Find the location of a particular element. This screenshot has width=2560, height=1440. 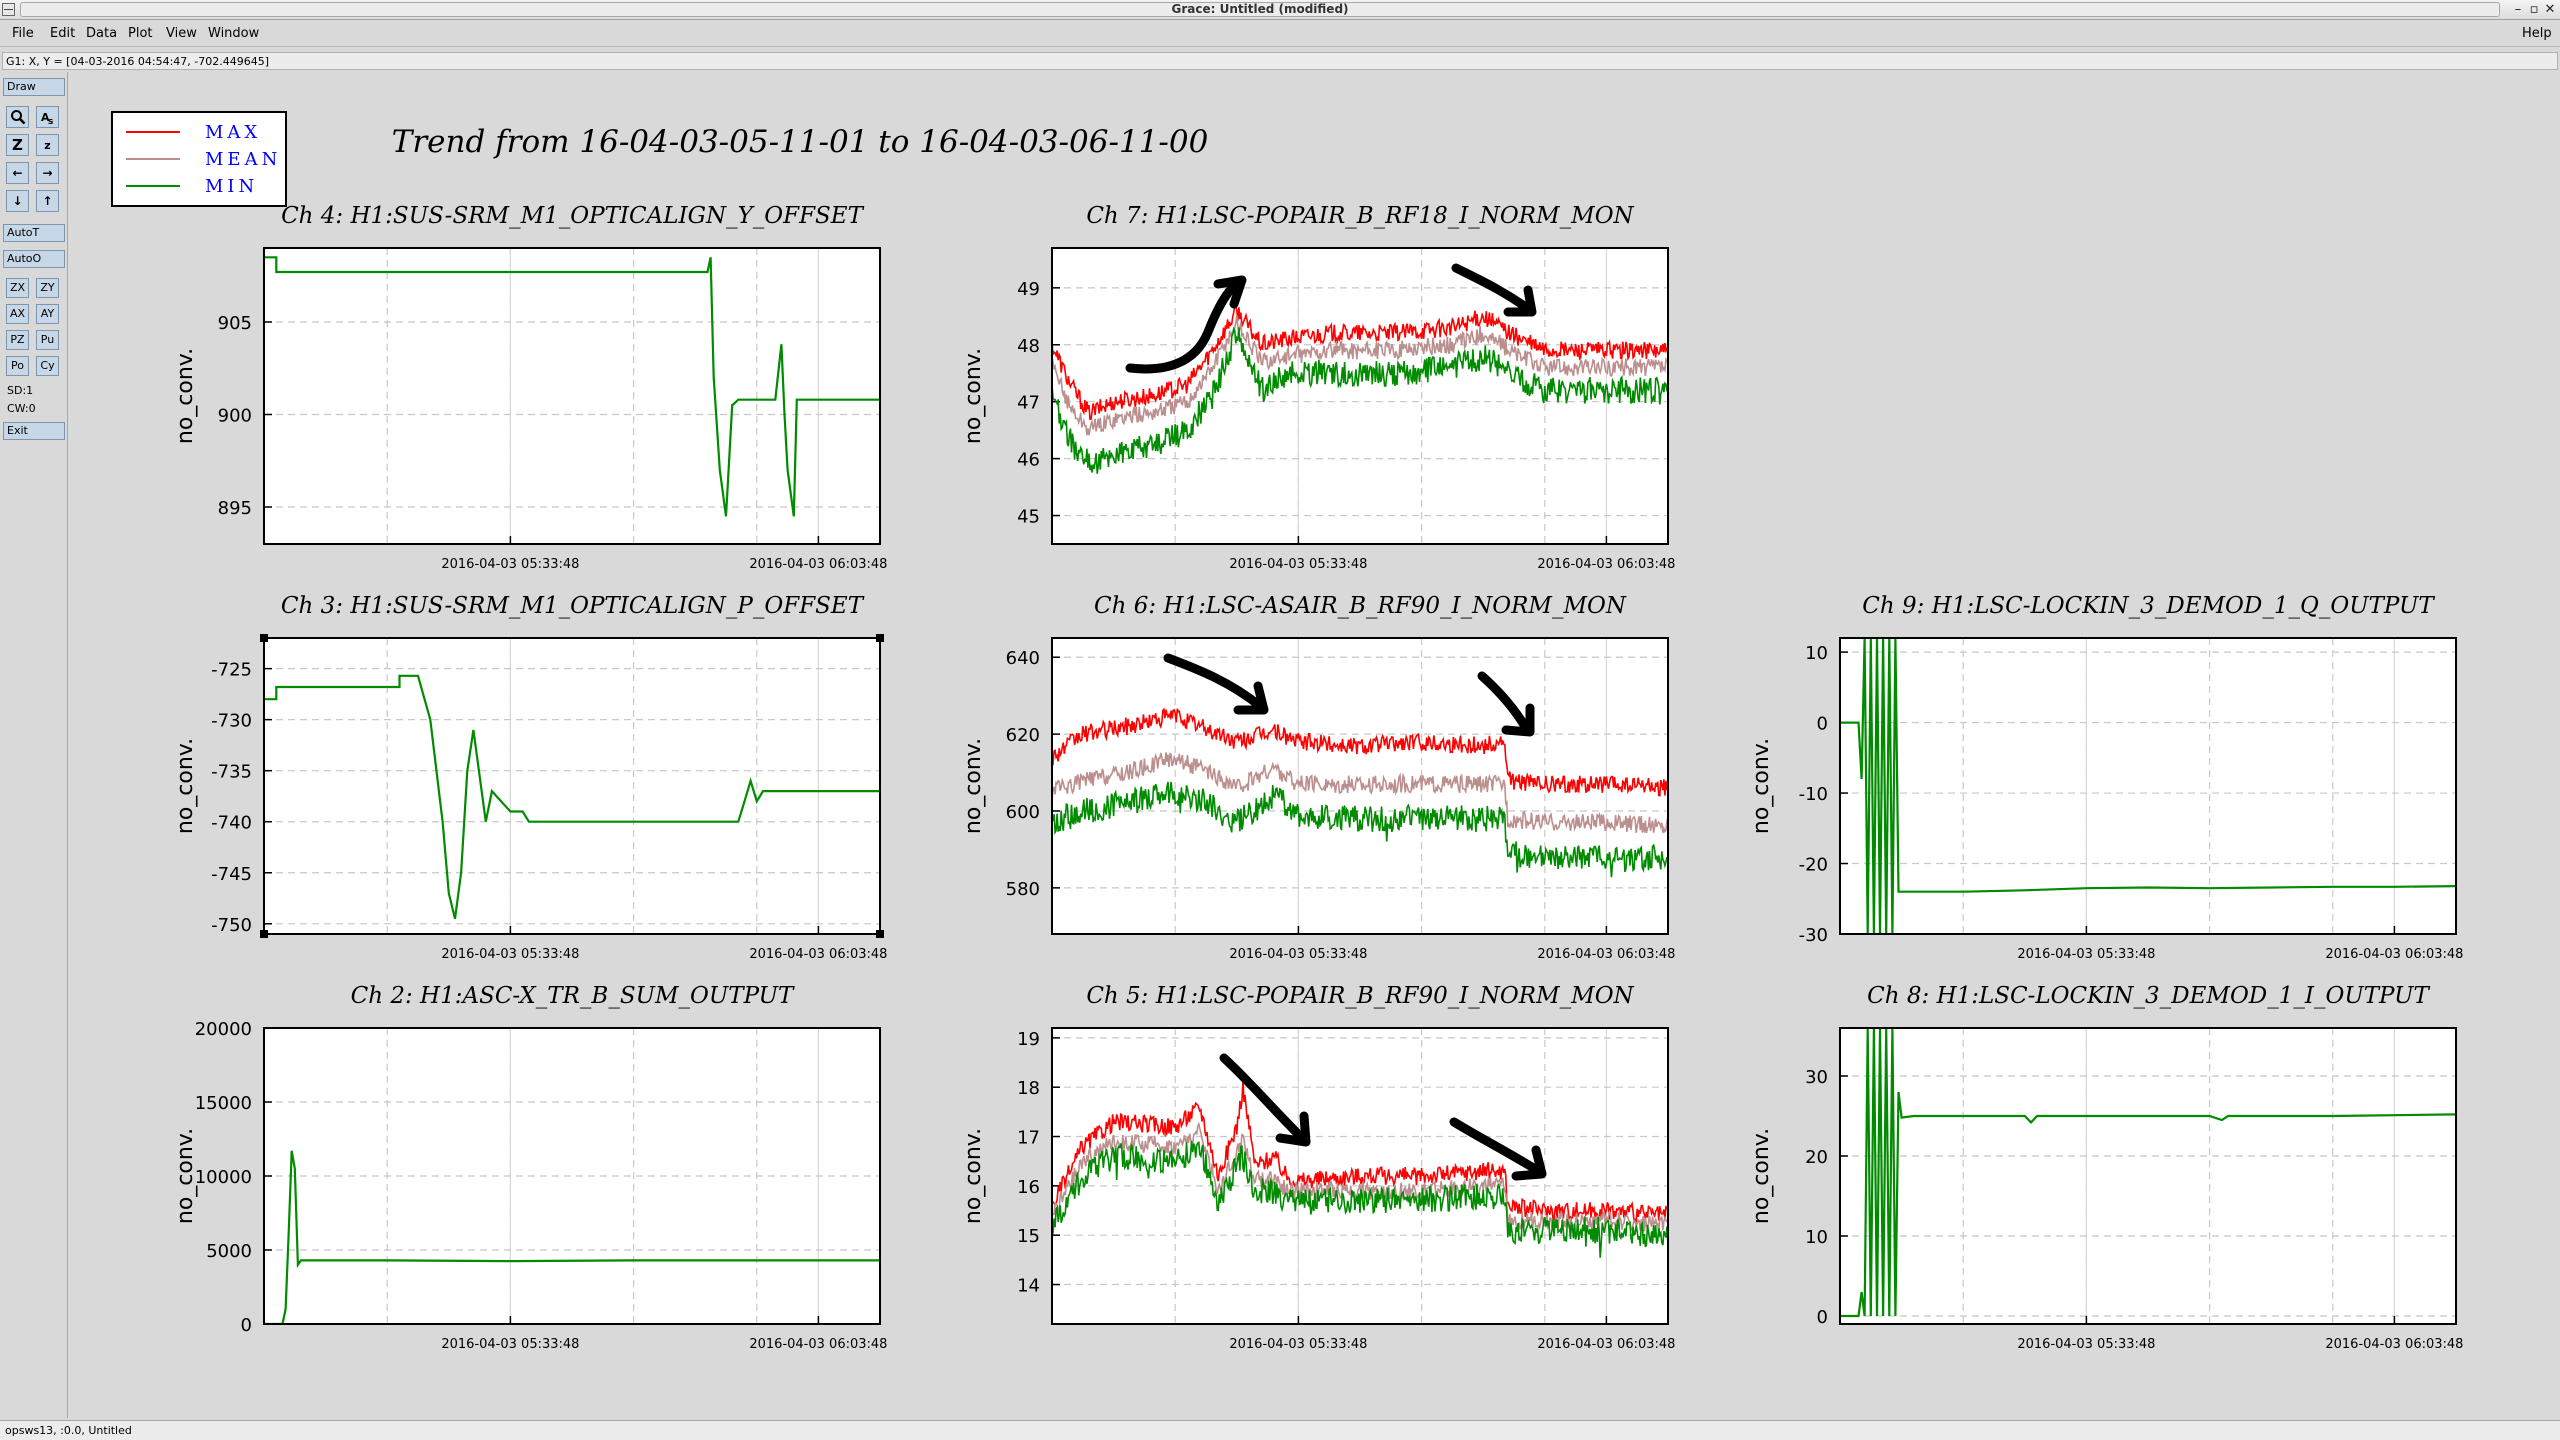

zoom-button is located at coordinates (17, 117).